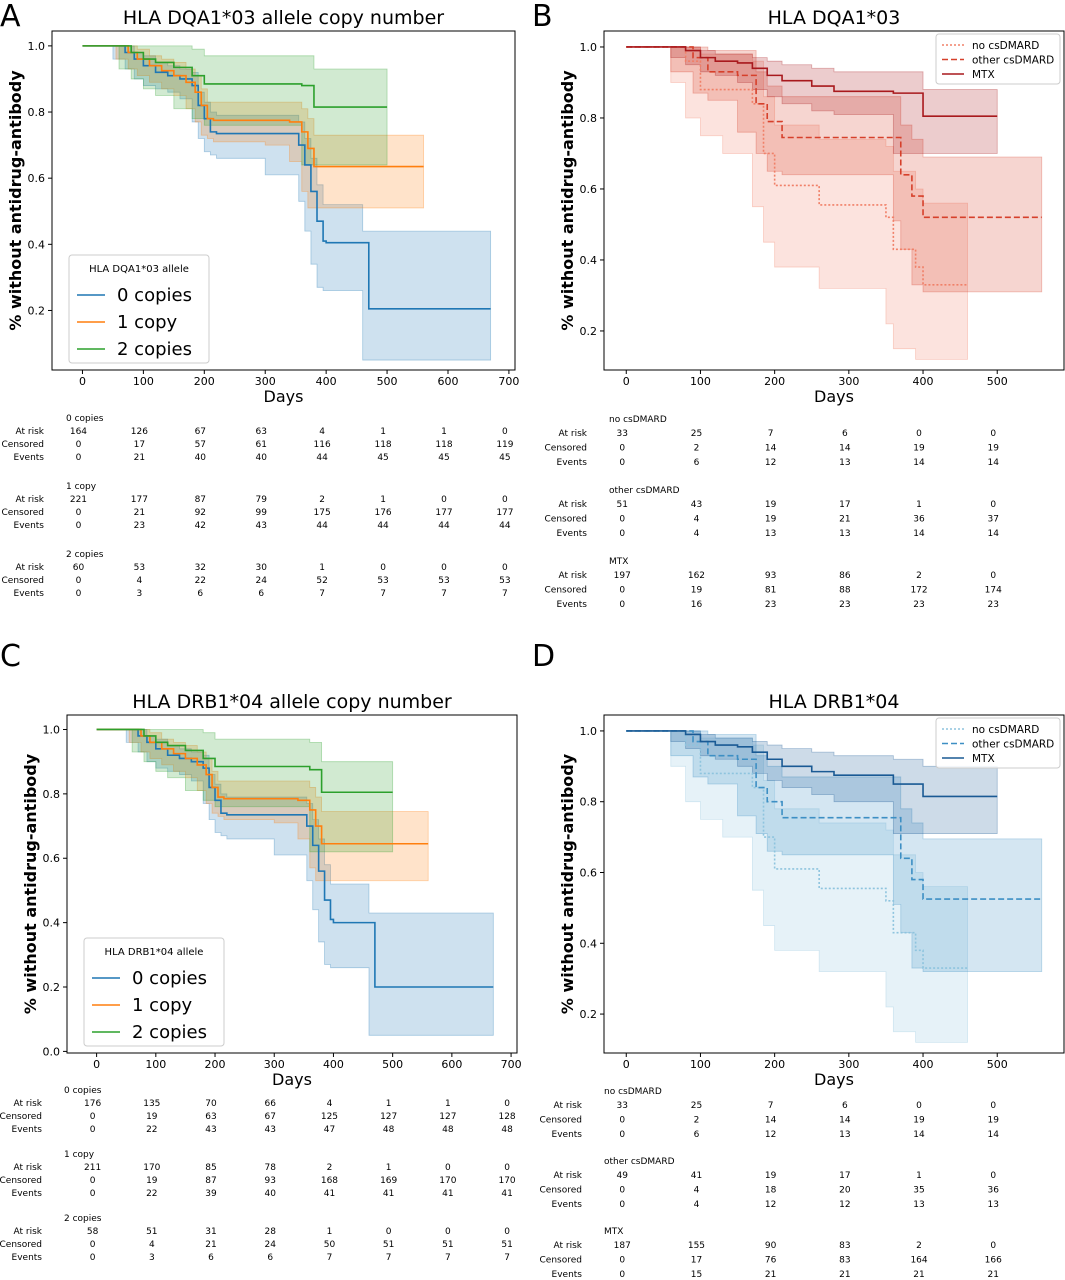  I want to click on risk-cell: 43, so click(260, 526).